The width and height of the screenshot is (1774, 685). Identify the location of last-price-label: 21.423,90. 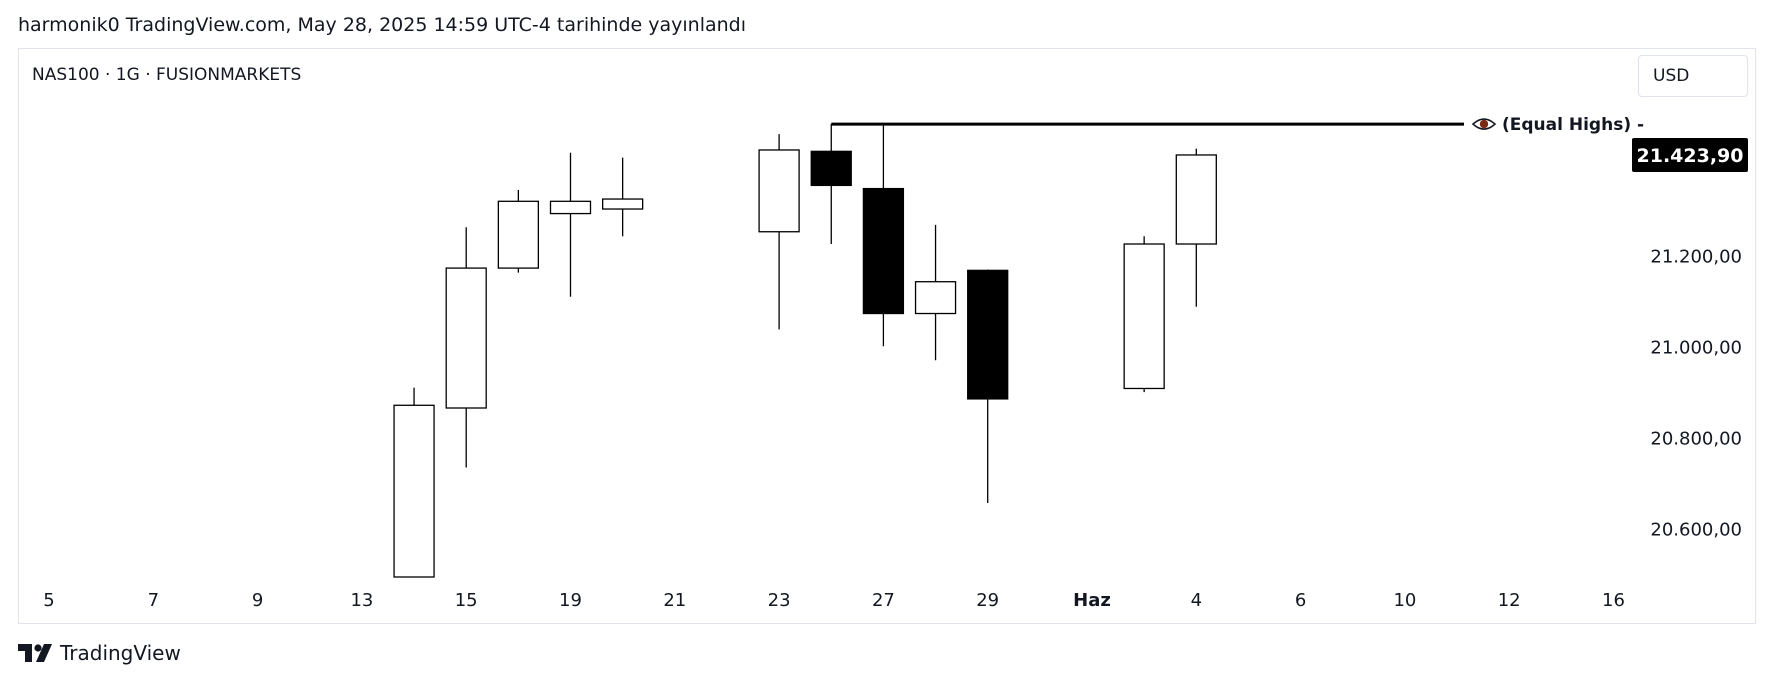
(1690, 156).